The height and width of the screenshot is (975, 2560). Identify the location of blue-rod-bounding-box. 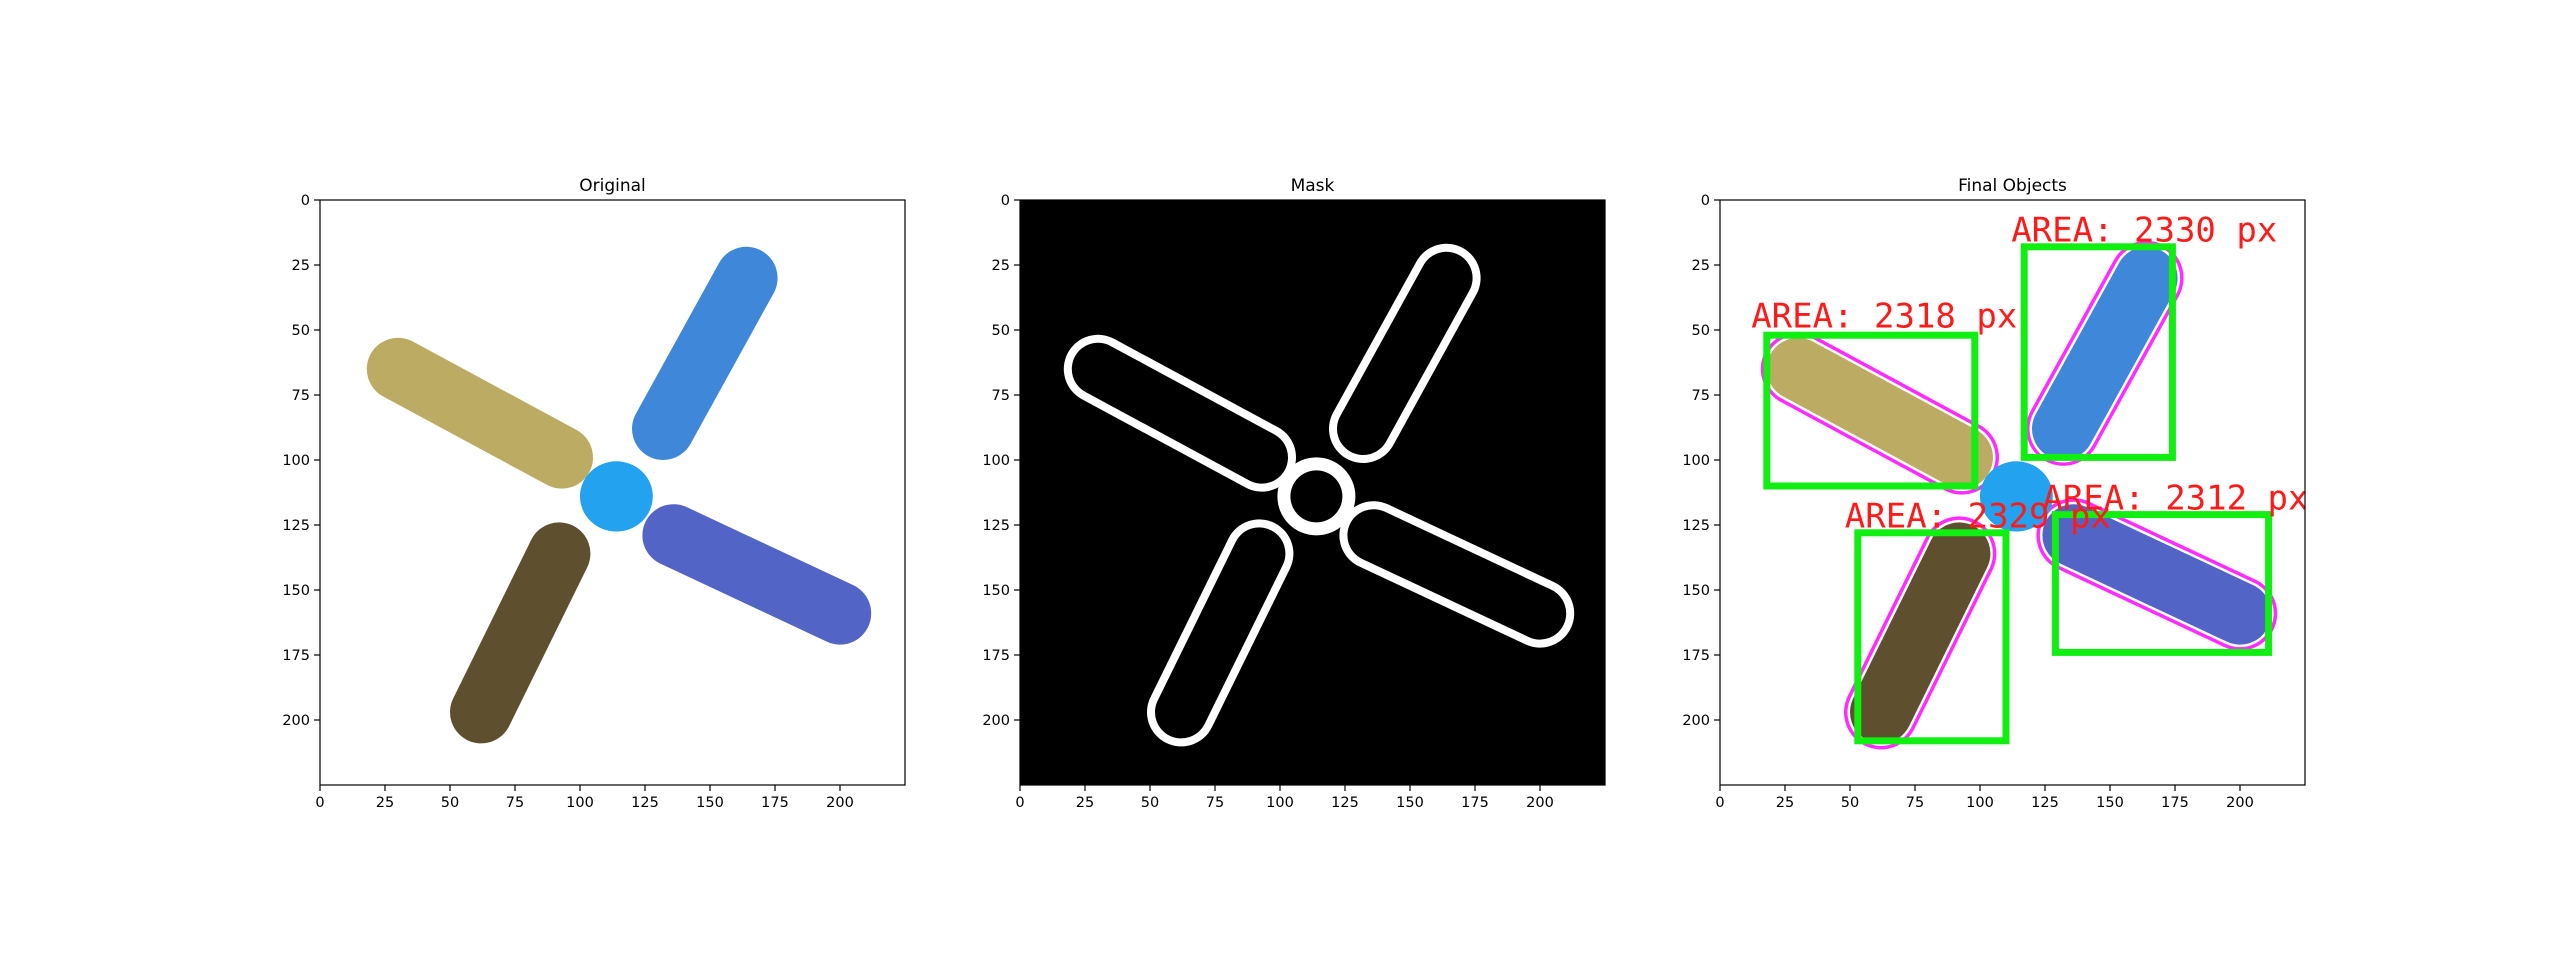
(2098, 352).